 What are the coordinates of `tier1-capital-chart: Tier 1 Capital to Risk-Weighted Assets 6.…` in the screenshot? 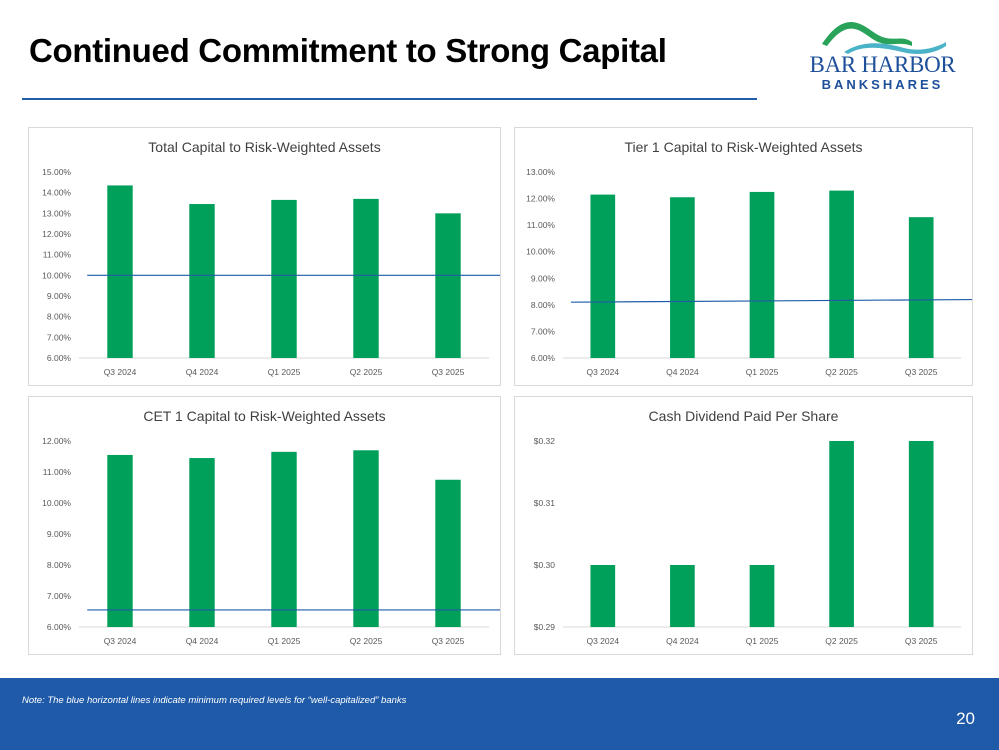 It's located at (749, 258).